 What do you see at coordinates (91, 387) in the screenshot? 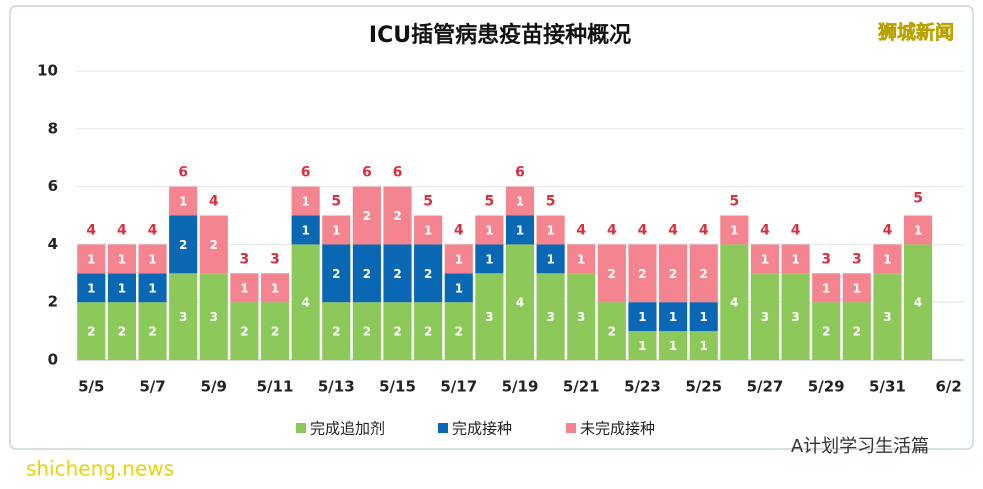
I see `x-tick-label: 5/5` at bounding box center [91, 387].